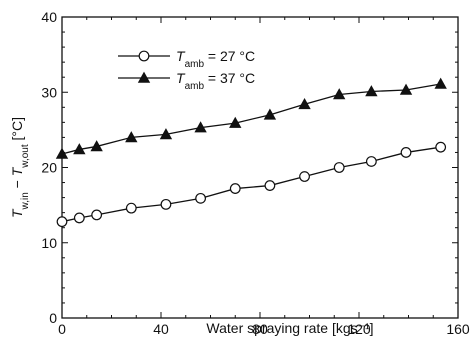  Describe the element at coordinates (62, 329) in the screenshot. I see `x-tick-label: 0` at that location.